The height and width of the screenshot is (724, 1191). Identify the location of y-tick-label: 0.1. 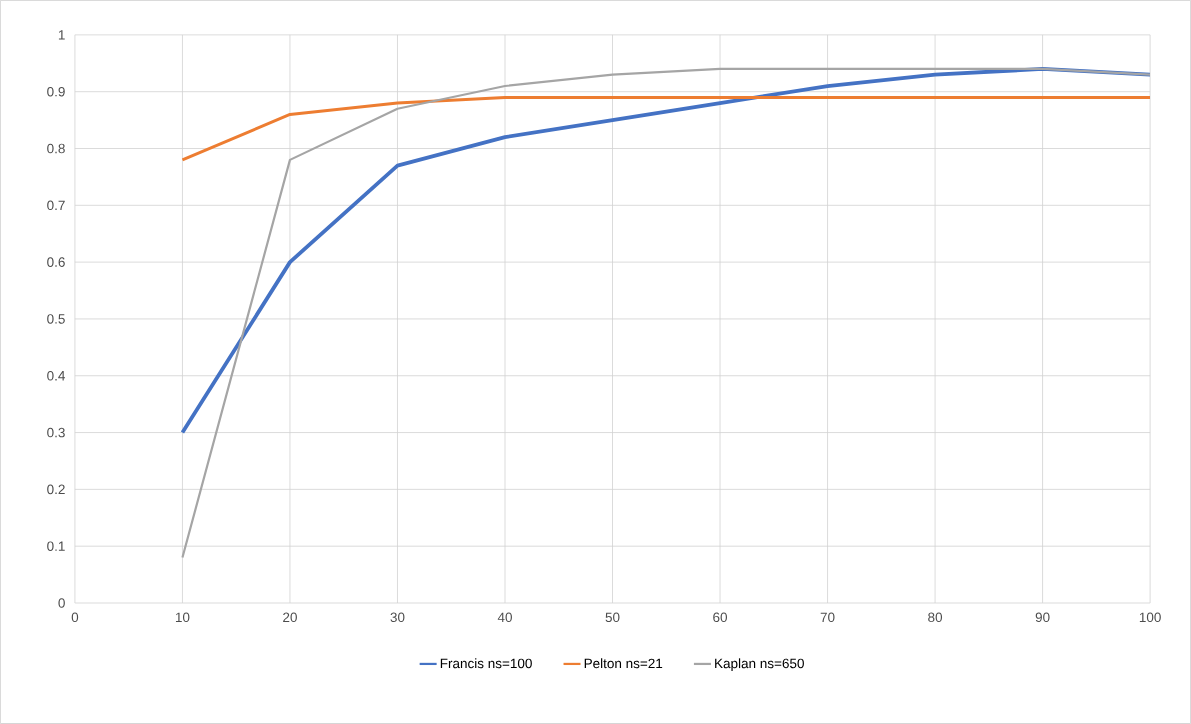
(56, 546).